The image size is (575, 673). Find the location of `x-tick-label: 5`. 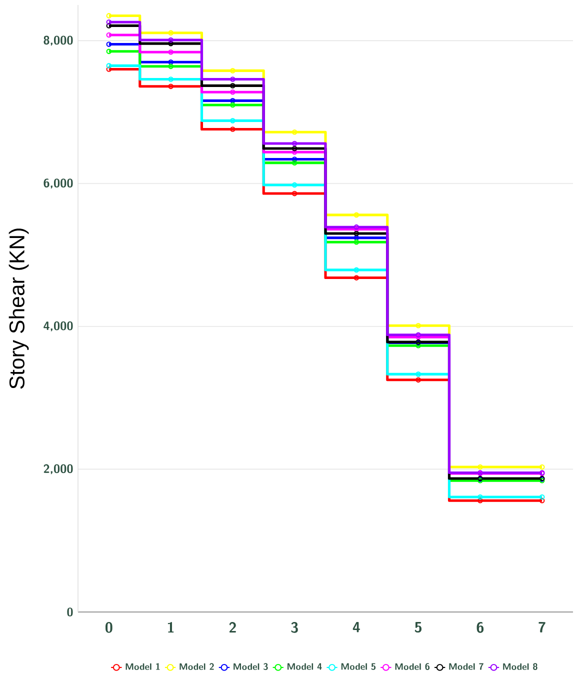

x-tick-label: 5 is located at coordinates (418, 627).